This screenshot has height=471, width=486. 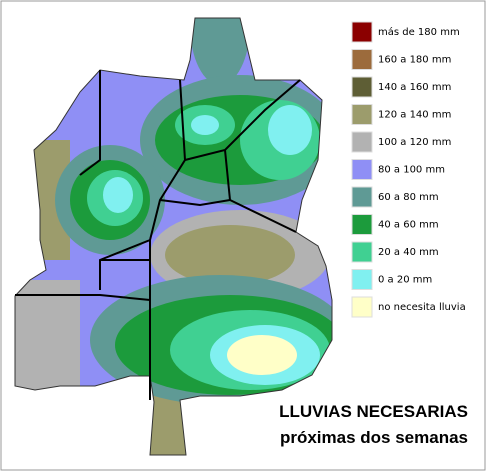 I want to click on legend-label: más de 180 mm, so click(x=419, y=32).